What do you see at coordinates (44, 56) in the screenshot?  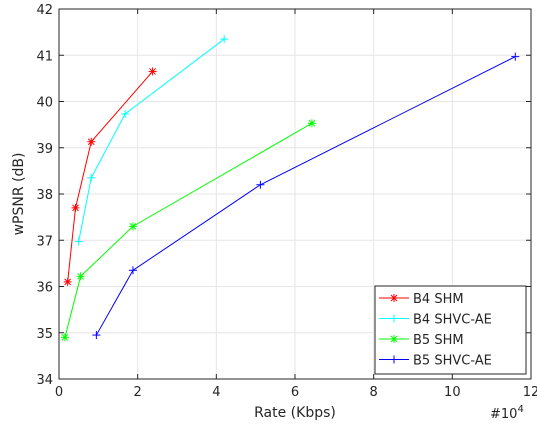 I see `y-tick-label: 41` at bounding box center [44, 56].